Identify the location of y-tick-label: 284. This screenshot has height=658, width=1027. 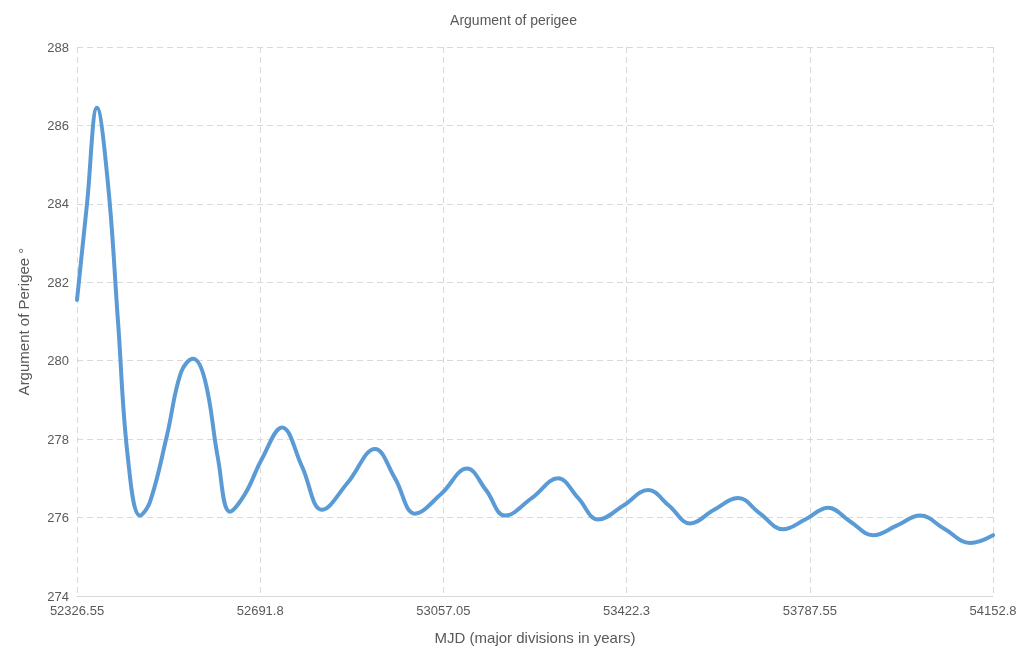
(58, 204).